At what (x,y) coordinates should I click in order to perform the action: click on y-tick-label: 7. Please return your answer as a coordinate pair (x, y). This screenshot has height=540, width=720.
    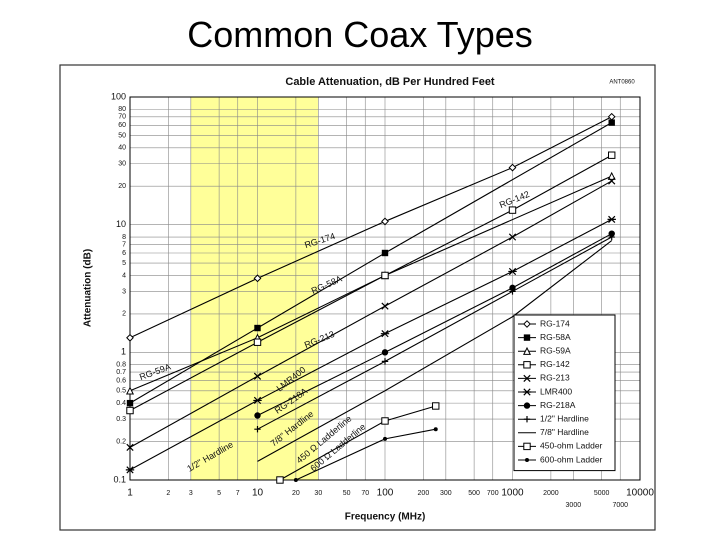
    Looking at the image, I should click on (124, 244).